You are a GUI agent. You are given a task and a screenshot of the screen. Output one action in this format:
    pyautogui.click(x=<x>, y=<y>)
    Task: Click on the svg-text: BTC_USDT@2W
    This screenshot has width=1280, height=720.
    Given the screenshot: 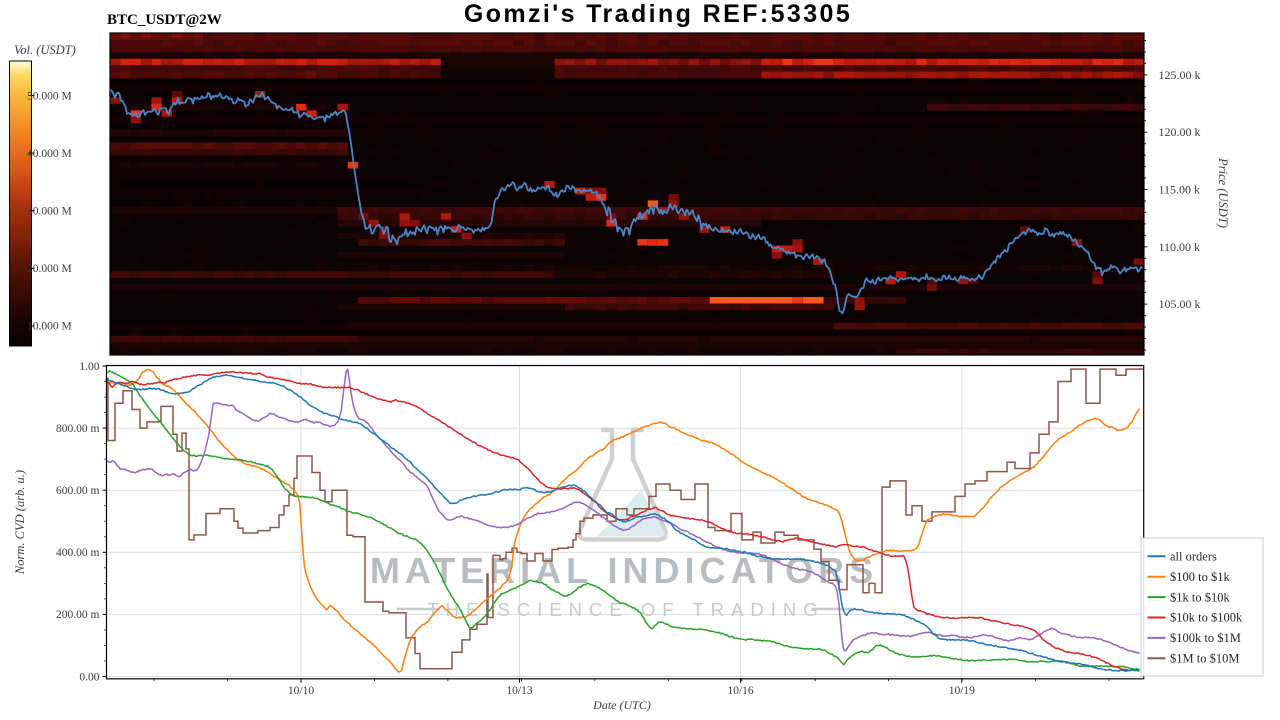 What is the action you would take?
    pyautogui.click(x=164, y=20)
    